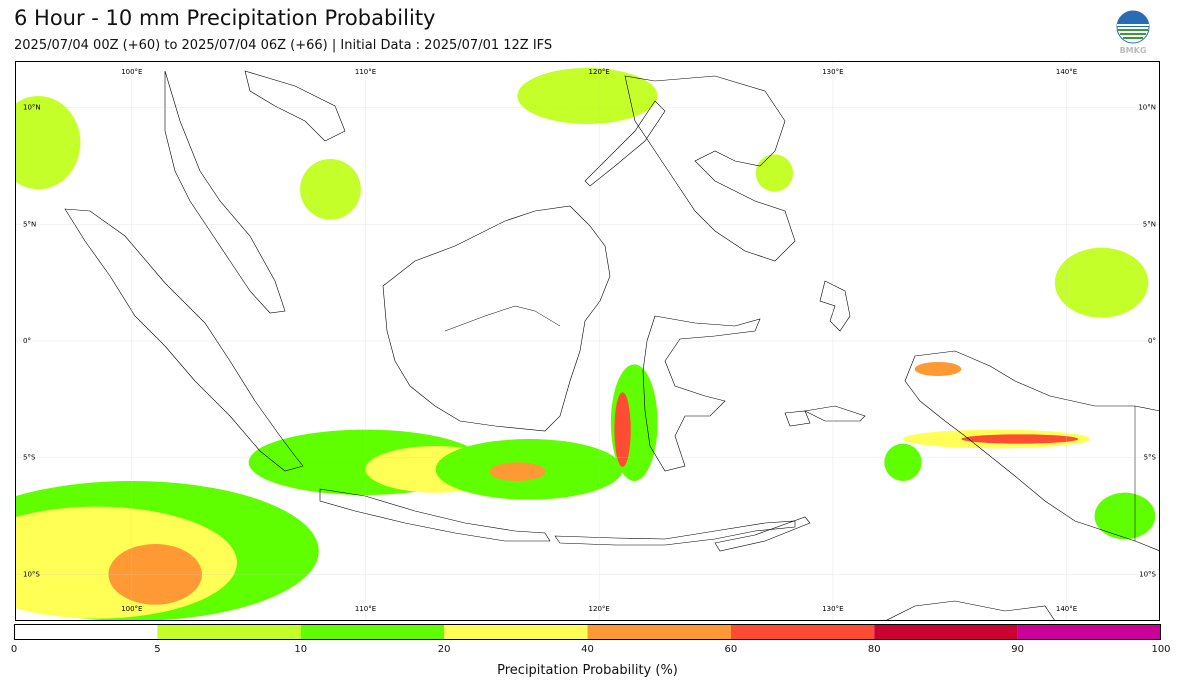  Describe the element at coordinates (832, 72) in the screenshot. I see `lon-label-top: 130°E` at that location.